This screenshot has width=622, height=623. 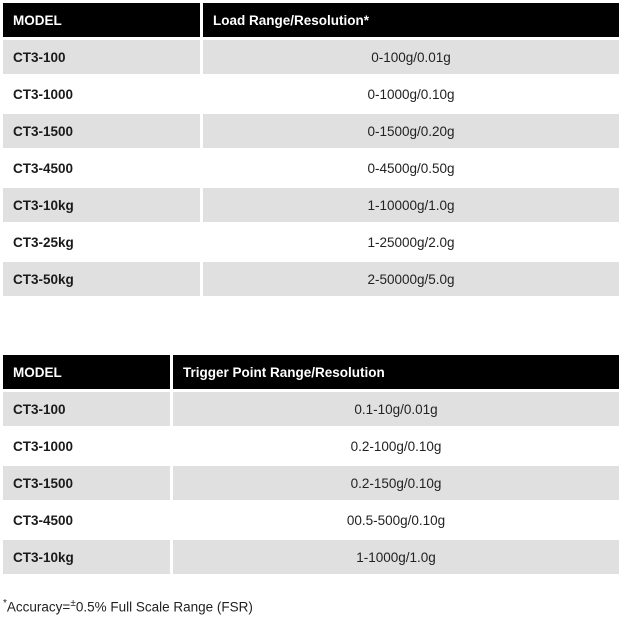 What do you see at coordinates (411, 279) in the screenshot?
I see `load-range-cell: 2-50000g/5.0g` at bounding box center [411, 279].